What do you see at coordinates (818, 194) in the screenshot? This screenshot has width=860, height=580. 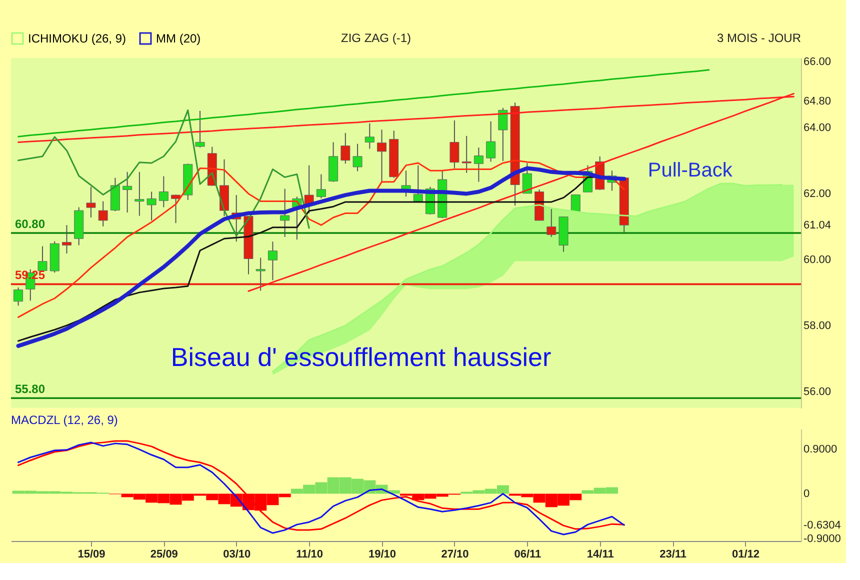 I see `y-tick-label: 62.00` at bounding box center [818, 194].